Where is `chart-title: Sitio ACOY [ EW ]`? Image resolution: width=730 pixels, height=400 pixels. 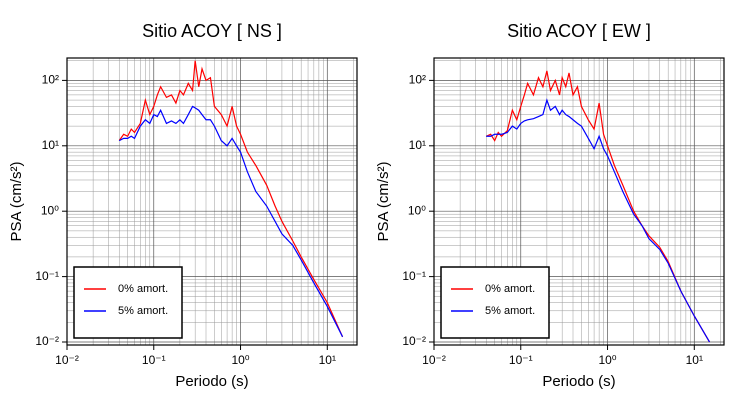 chart-title: Sitio ACOY [ EW ] is located at coordinates (579, 31).